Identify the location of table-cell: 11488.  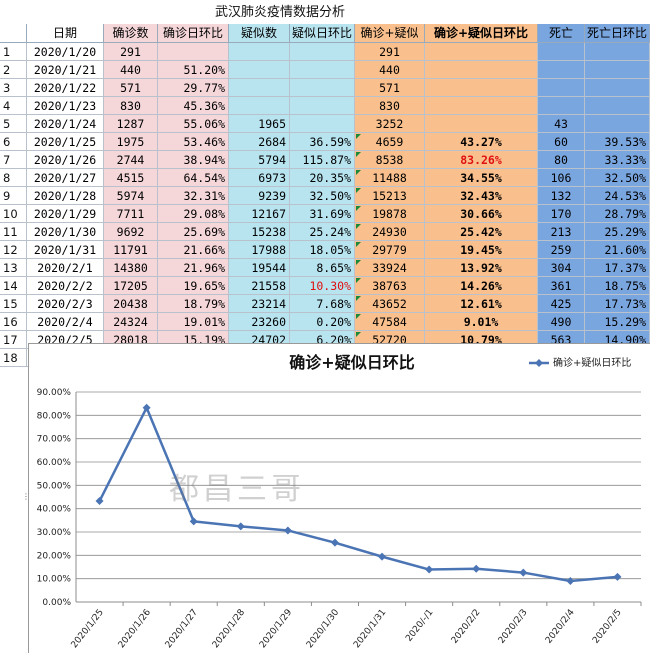
(390, 178).